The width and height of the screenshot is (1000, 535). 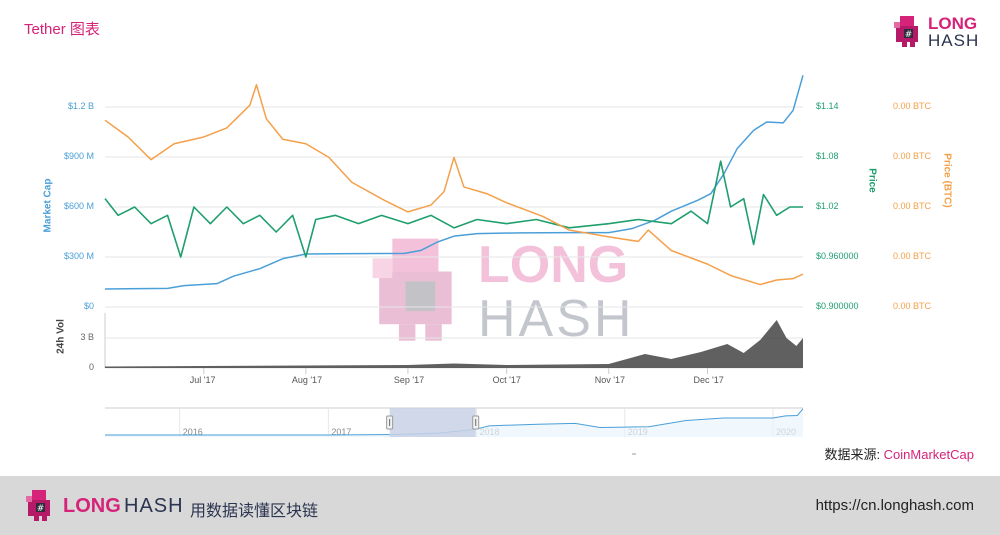 I want to click on navigator-line, so click(x=454, y=422).